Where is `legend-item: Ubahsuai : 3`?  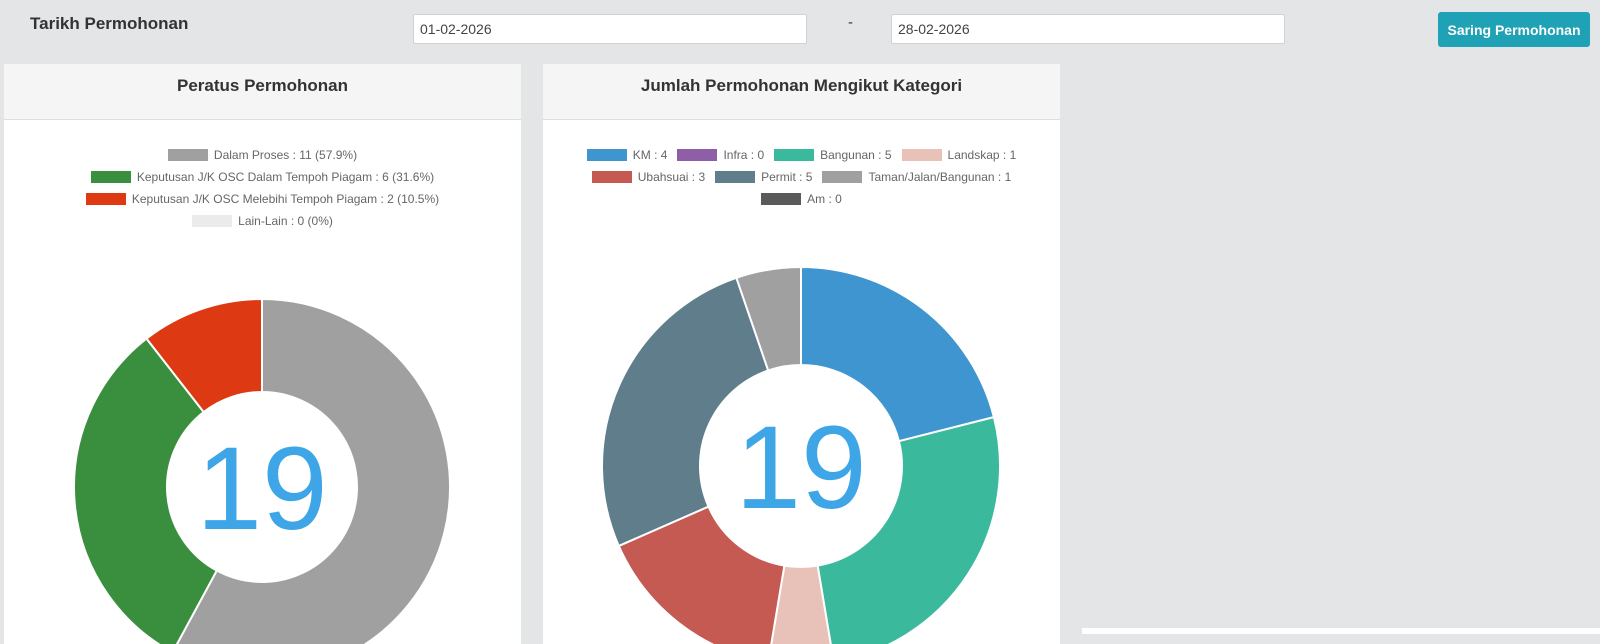
legend-item: Ubahsuai : 3 is located at coordinates (648, 177).